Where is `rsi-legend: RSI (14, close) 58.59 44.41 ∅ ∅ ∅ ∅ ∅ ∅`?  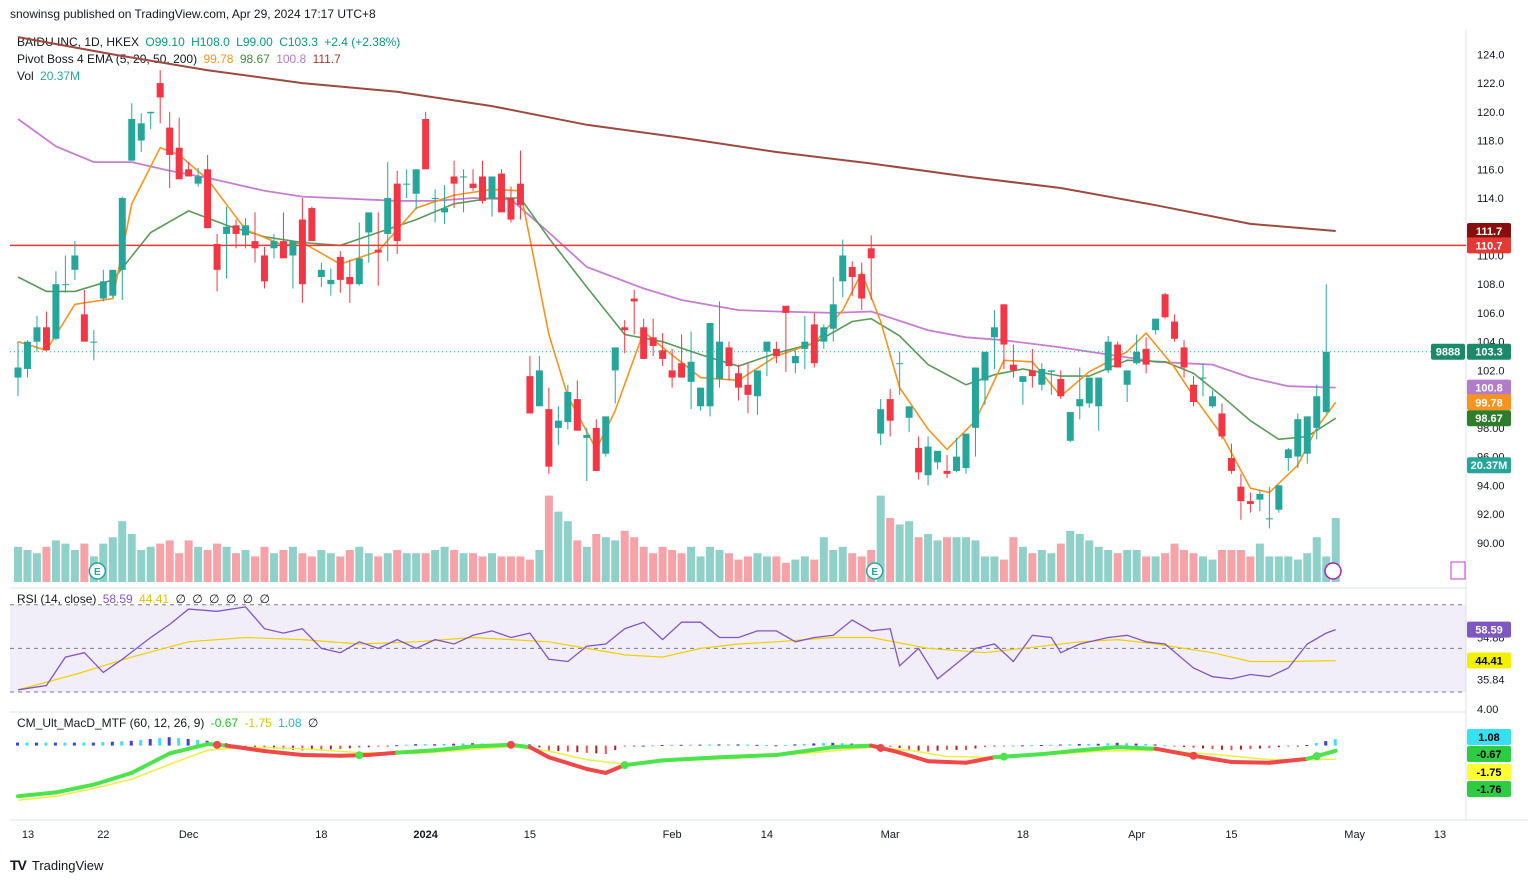 rsi-legend: RSI (14, close) 58.59 44.41 ∅ ∅ ∅ ∅ ∅ ∅ is located at coordinates (145, 599).